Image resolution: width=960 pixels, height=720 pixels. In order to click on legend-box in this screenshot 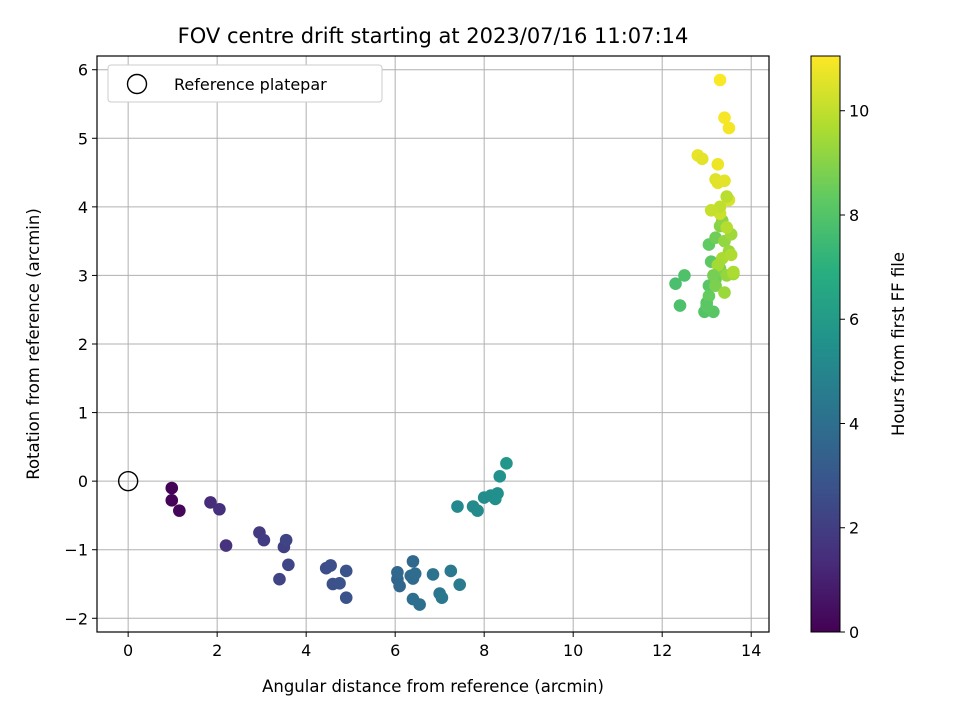, I will do `click(245, 83)`.